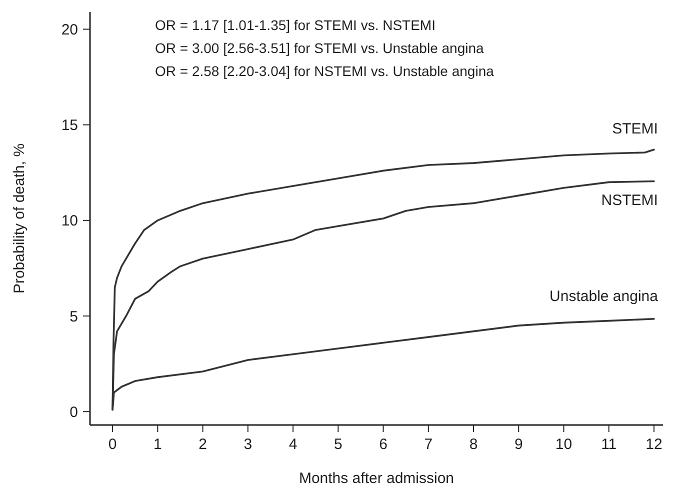 This screenshot has width=687, height=493. Describe the element at coordinates (74, 412) in the screenshot. I see `y-tick-label: 0` at that location.